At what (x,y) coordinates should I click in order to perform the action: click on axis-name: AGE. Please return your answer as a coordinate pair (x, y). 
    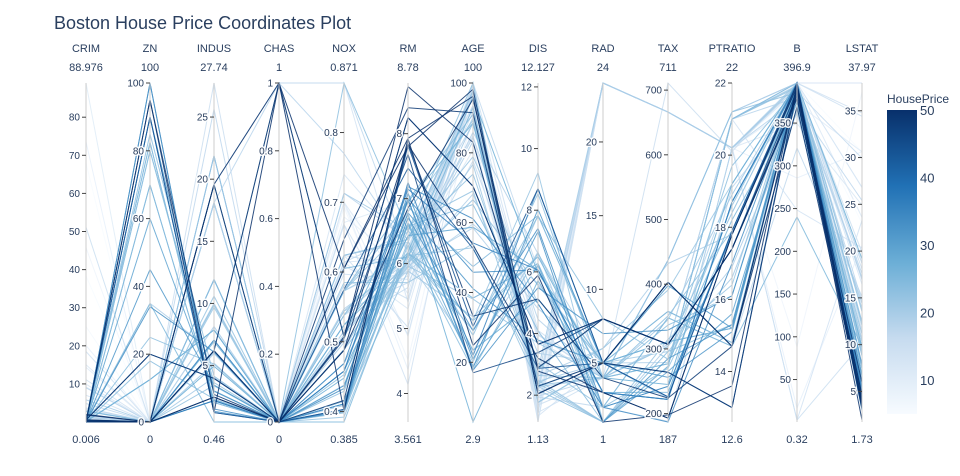
    Looking at the image, I should click on (472, 49).